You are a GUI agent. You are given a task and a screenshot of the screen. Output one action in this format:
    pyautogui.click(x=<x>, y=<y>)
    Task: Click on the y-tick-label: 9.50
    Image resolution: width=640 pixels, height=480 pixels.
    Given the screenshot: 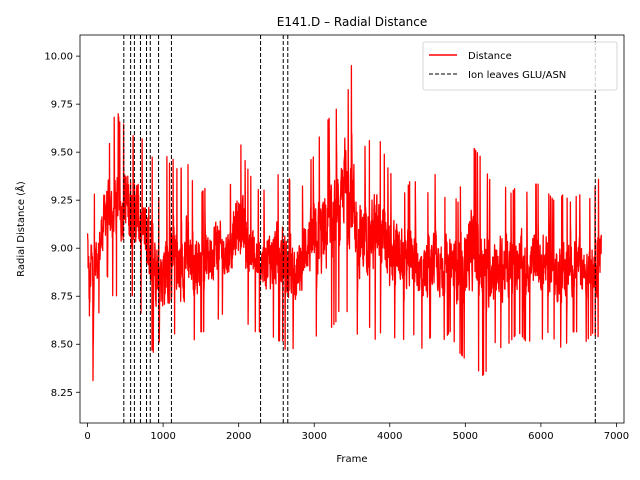 What is the action you would take?
    pyautogui.click(x=62, y=153)
    